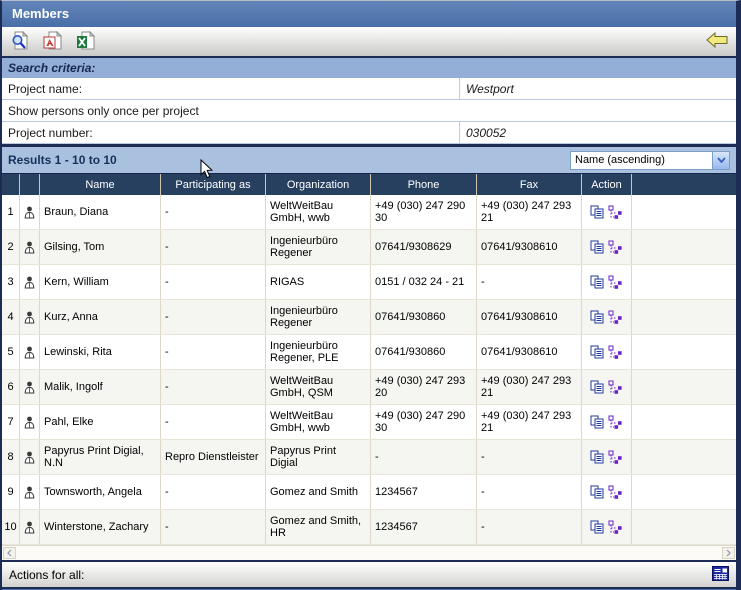  What do you see at coordinates (529, 184) in the screenshot?
I see `column-header-fax: Fax` at bounding box center [529, 184].